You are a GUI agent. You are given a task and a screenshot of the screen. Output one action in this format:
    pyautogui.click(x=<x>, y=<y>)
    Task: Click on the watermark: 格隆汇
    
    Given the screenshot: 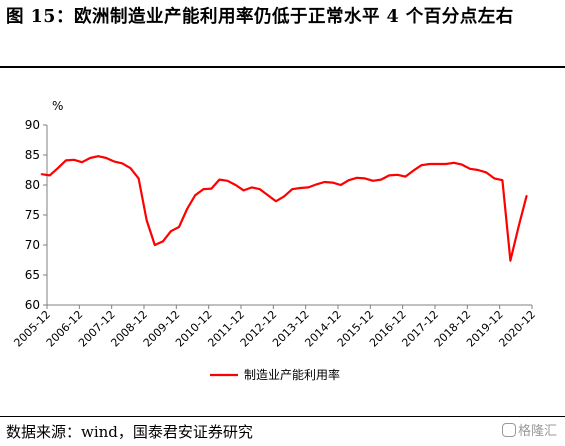 What is the action you would take?
    pyautogui.click(x=529, y=429)
    